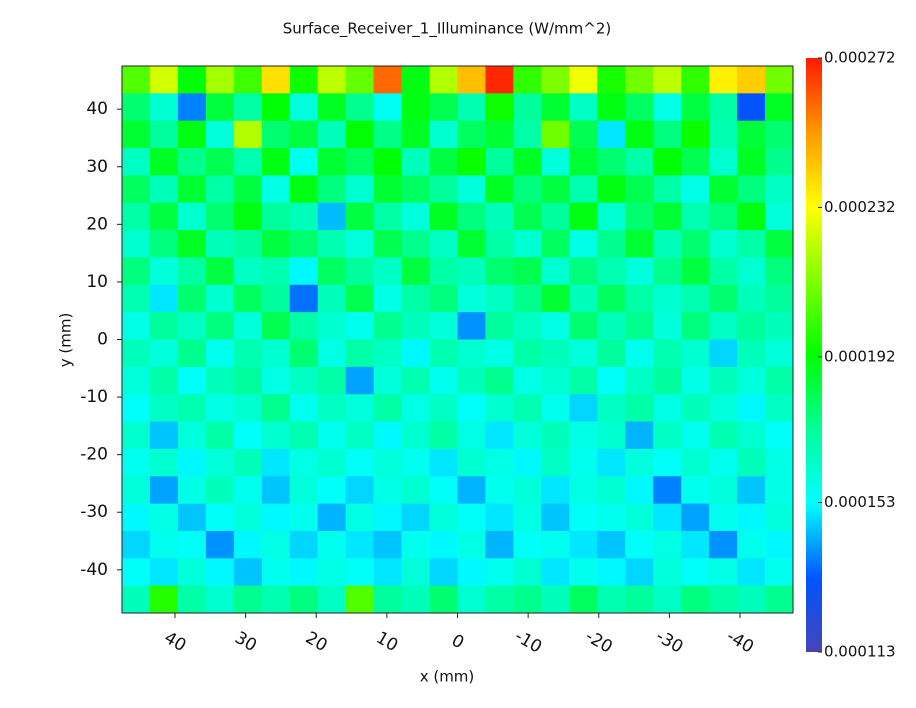 The width and height of the screenshot is (916, 708). Describe the element at coordinates (245, 642) in the screenshot. I see `x-tick-label: 30` at that location.